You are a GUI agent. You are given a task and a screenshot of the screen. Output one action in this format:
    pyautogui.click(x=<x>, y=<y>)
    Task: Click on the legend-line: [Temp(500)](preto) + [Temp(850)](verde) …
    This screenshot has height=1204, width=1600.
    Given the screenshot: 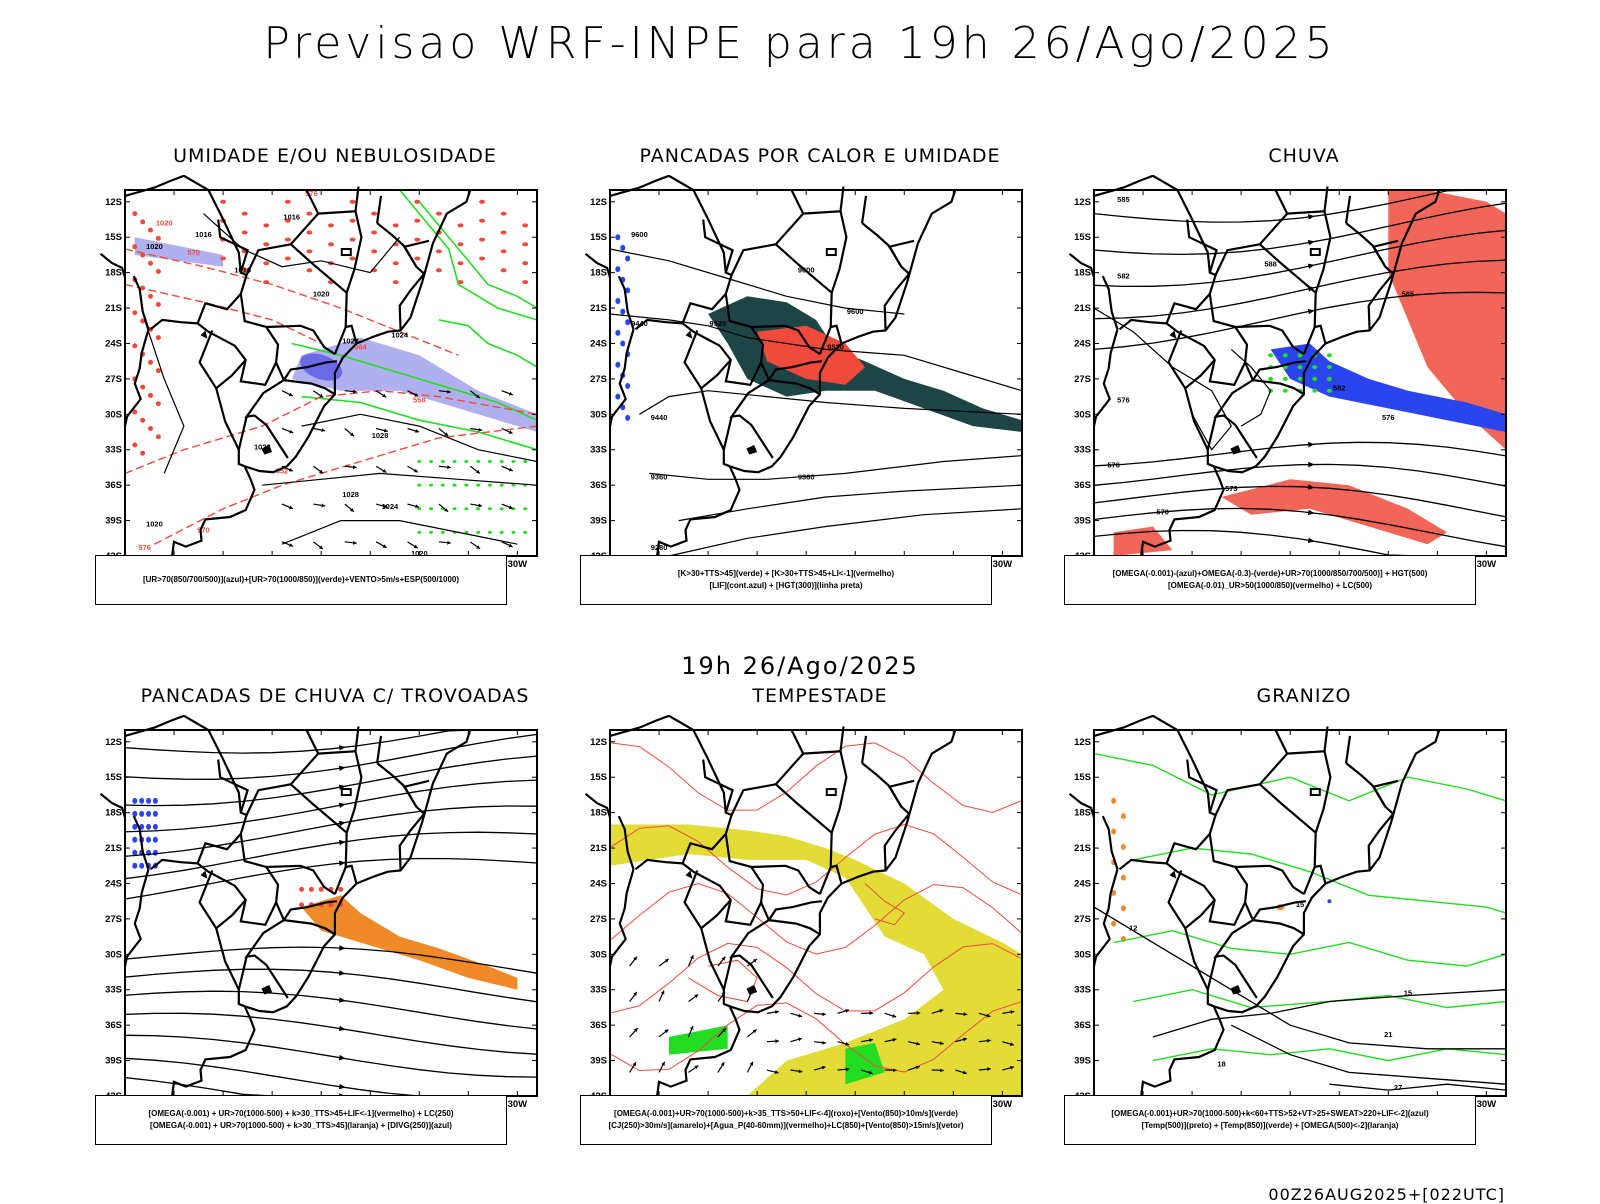 What is the action you would take?
    pyautogui.click(x=1270, y=1126)
    